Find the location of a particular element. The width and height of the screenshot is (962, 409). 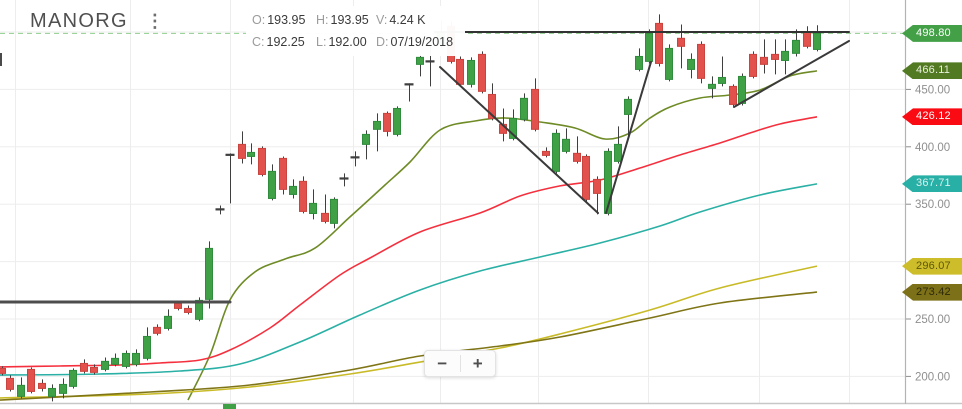

price-badge-466.11: 466.11 is located at coordinates (932, 71).